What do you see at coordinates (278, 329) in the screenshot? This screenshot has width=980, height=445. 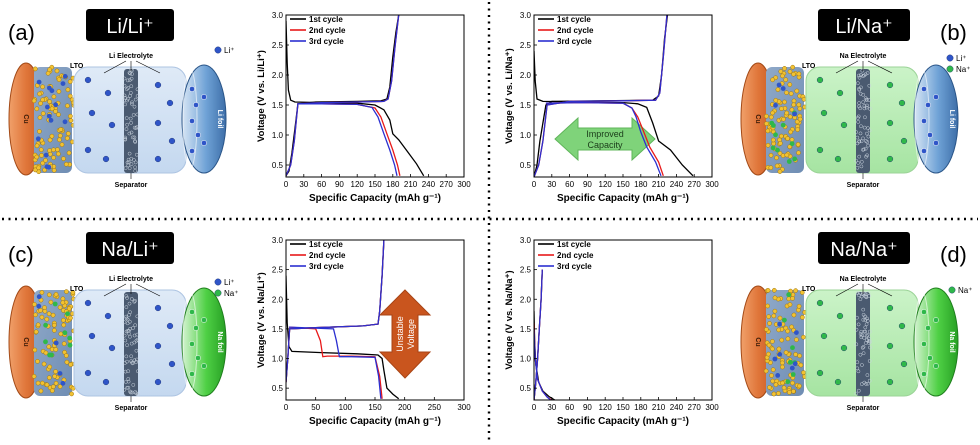 I see `y-tick-label: 1.5` at bounding box center [278, 329].